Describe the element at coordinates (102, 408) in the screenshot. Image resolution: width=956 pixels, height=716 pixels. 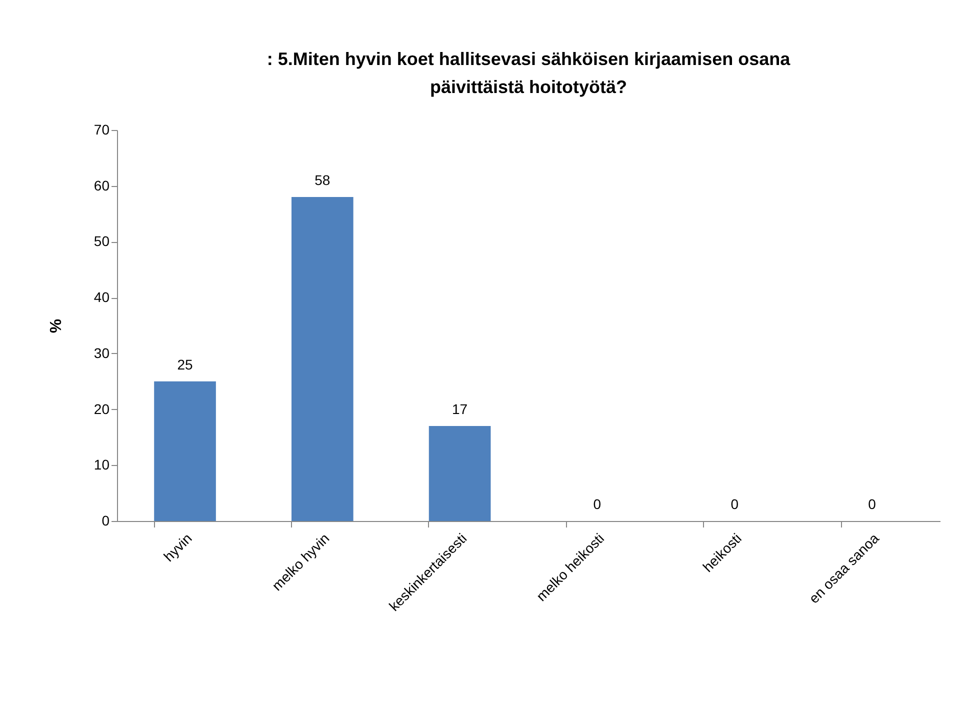
I see `y-tick-label: 20` at that location.